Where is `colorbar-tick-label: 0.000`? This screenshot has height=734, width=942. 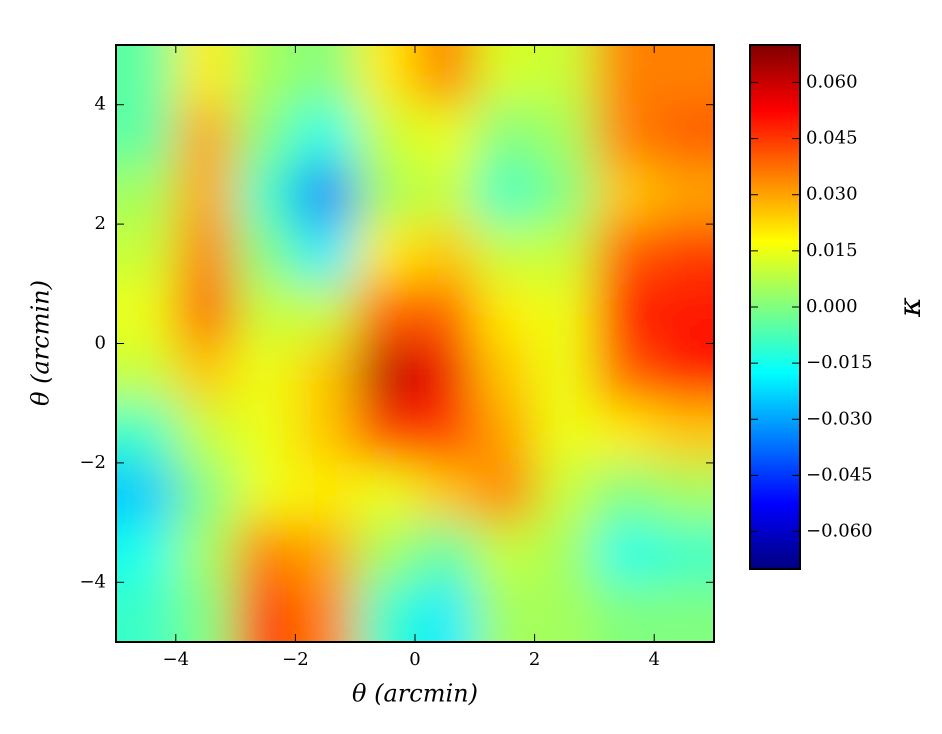 colorbar-tick-label: 0.000 is located at coordinates (832, 306).